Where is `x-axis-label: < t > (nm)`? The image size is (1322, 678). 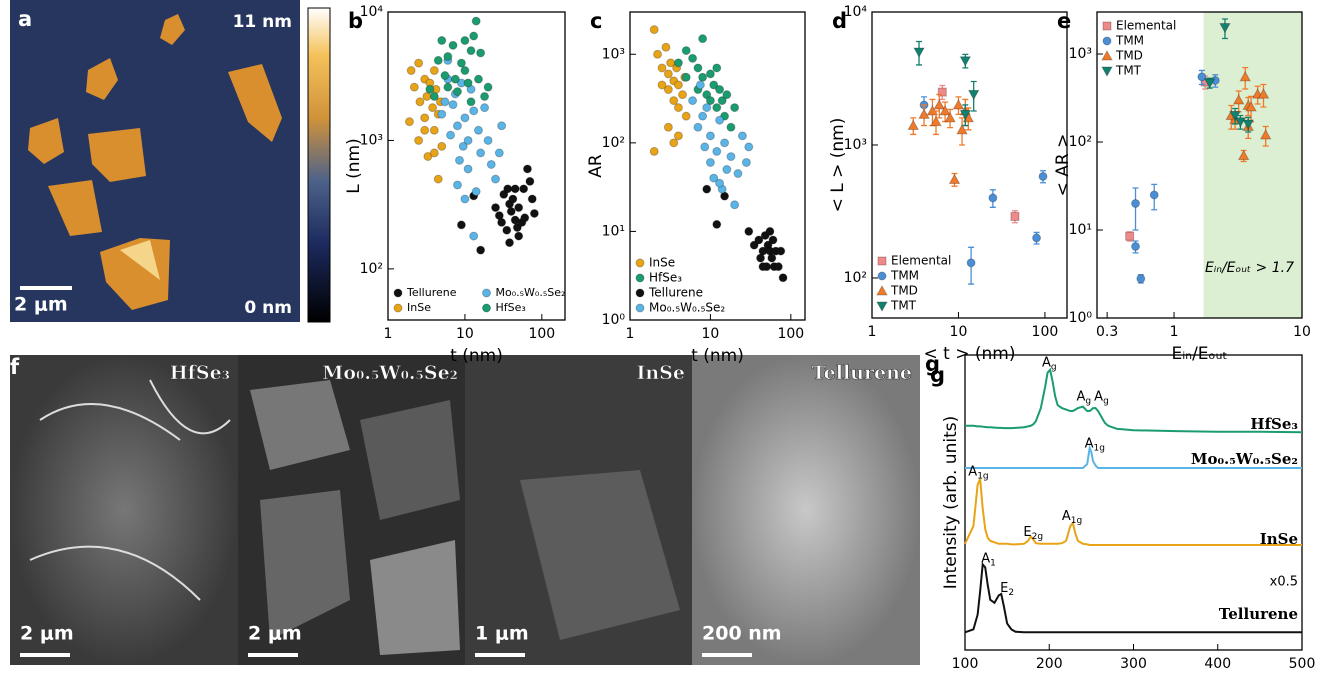 x-axis-label: < t > (nm) is located at coordinates (970, 354).